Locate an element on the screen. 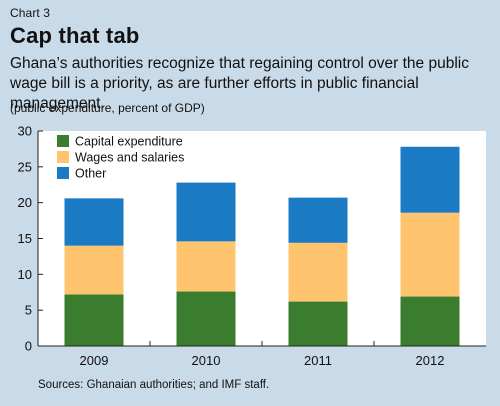 This screenshot has width=500, height=406. y-tick-label: 30 is located at coordinates (25, 131).